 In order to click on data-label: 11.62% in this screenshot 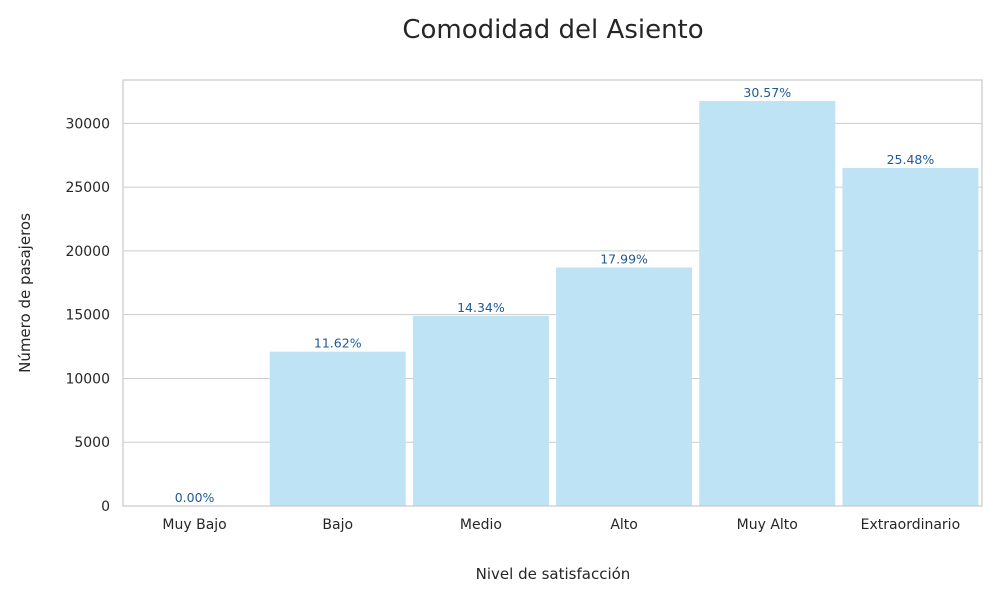, I will do `click(338, 343)`.